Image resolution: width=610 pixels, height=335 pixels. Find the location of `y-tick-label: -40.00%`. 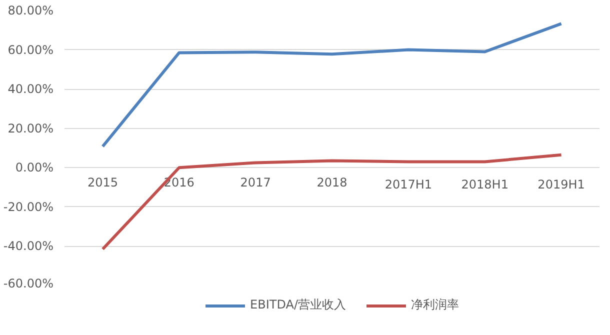

y-tick-label: -40.00% is located at coordinates (28, 246).